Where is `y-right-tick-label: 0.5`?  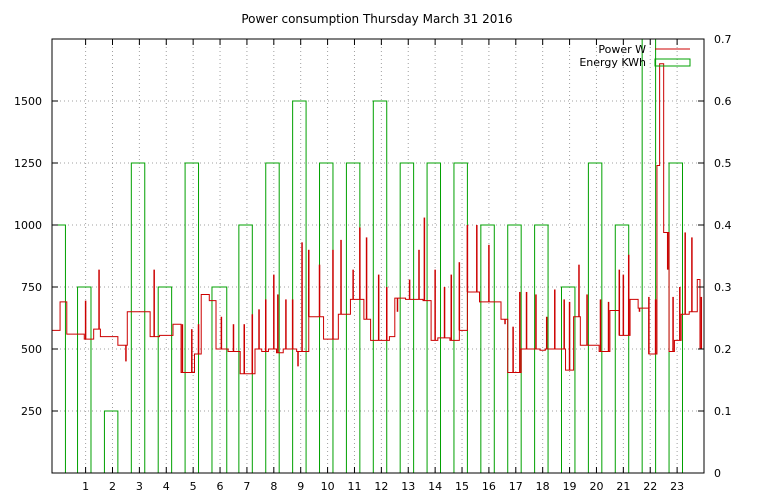 y-right-tick-label: 0.5 is located at coordinates (723, 163).